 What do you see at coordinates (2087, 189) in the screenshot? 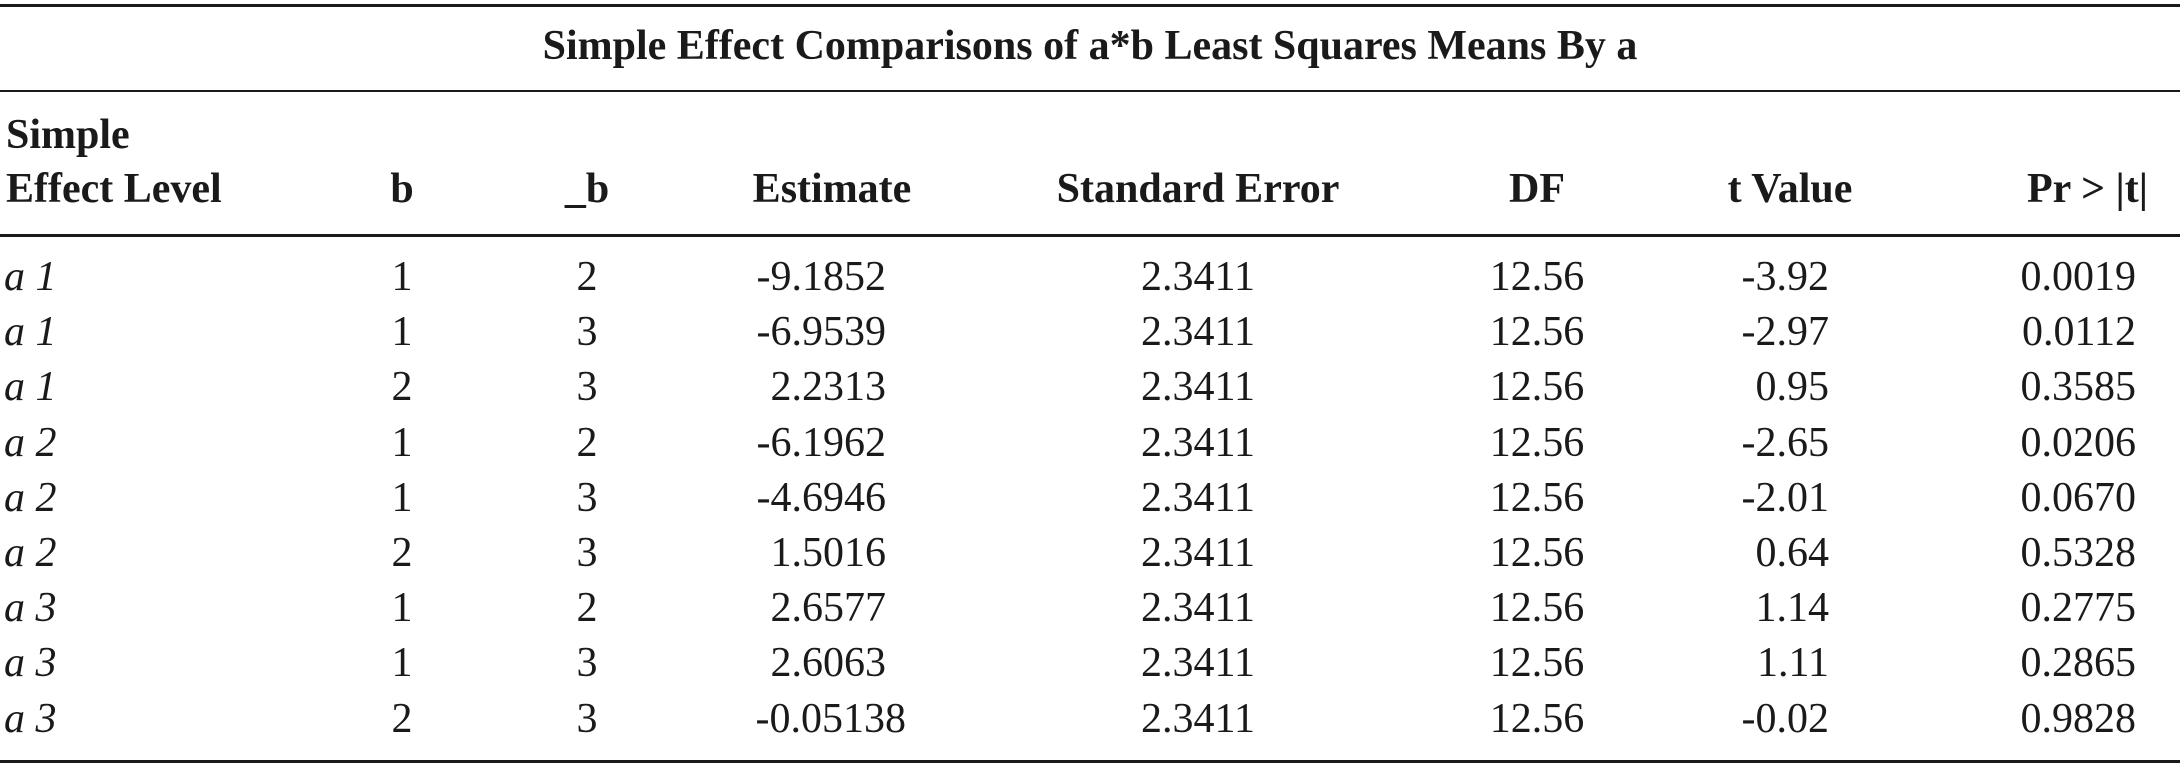
I see `header-pr: Pr > |t|` at bounding box center [2087, 189].